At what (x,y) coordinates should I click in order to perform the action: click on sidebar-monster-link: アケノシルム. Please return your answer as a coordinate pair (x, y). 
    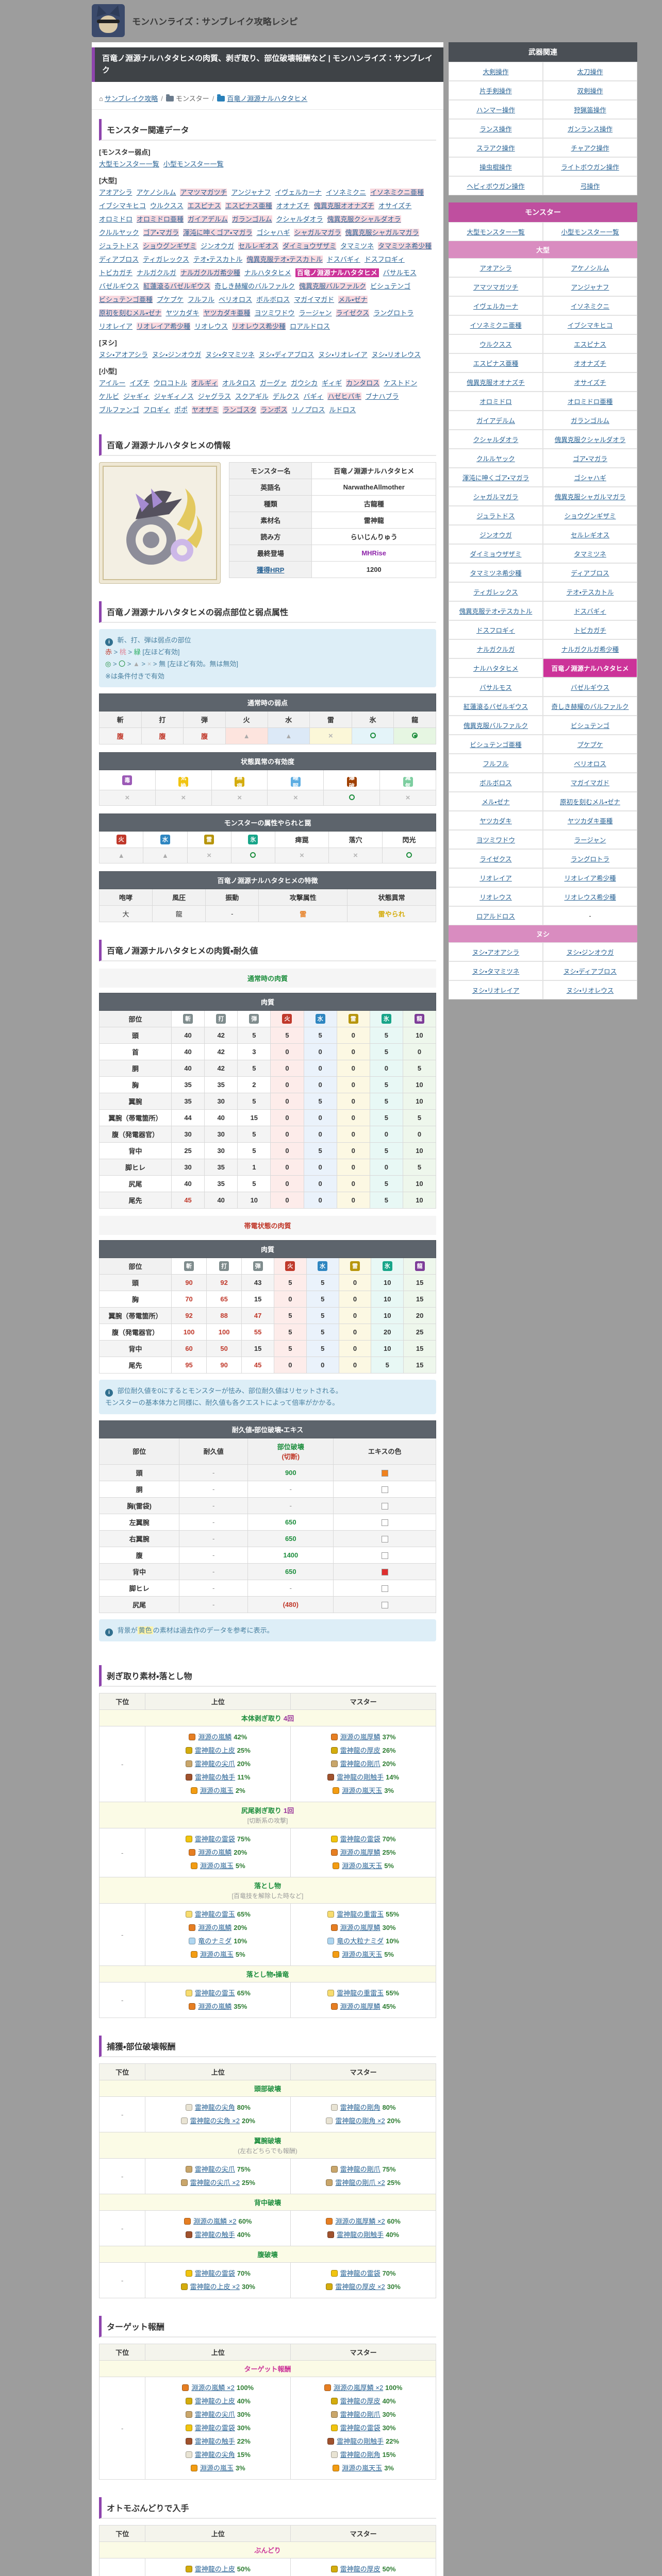
    Looking at the image, I should click on (590, 267).